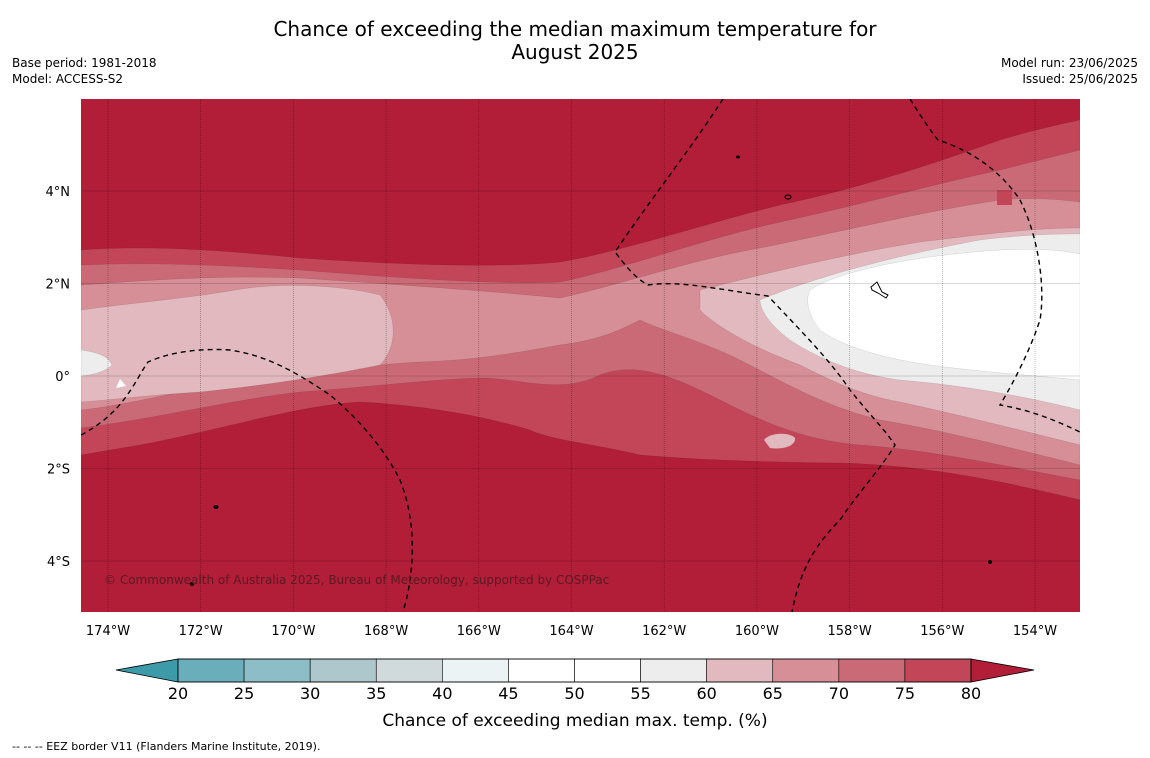 The height and width of the screenshot is (758, 1150). I want to click on meta-right: Model run: 23/06/2025 Issued: 25/06/2025, so click(1069, 71).